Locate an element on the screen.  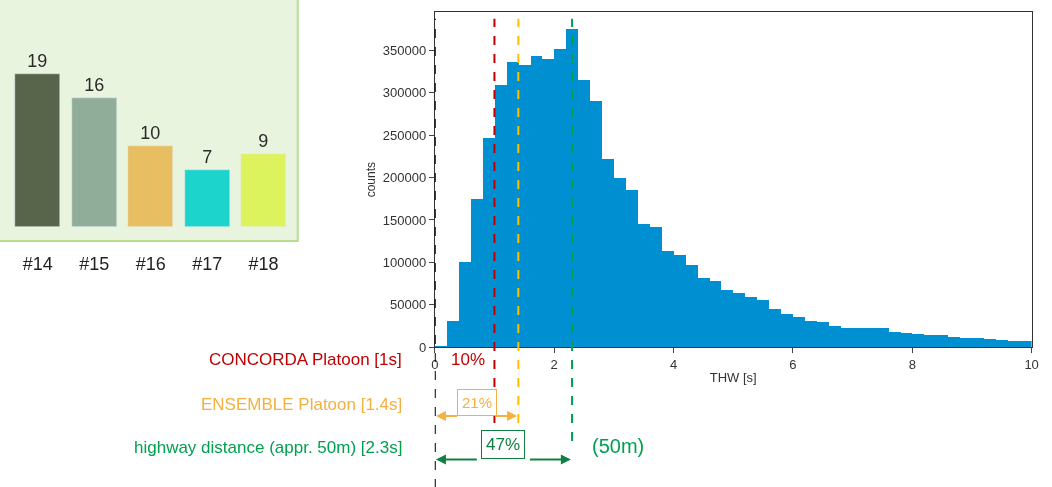
y-tick-label: 250000 is located at coordinates (404, 135).